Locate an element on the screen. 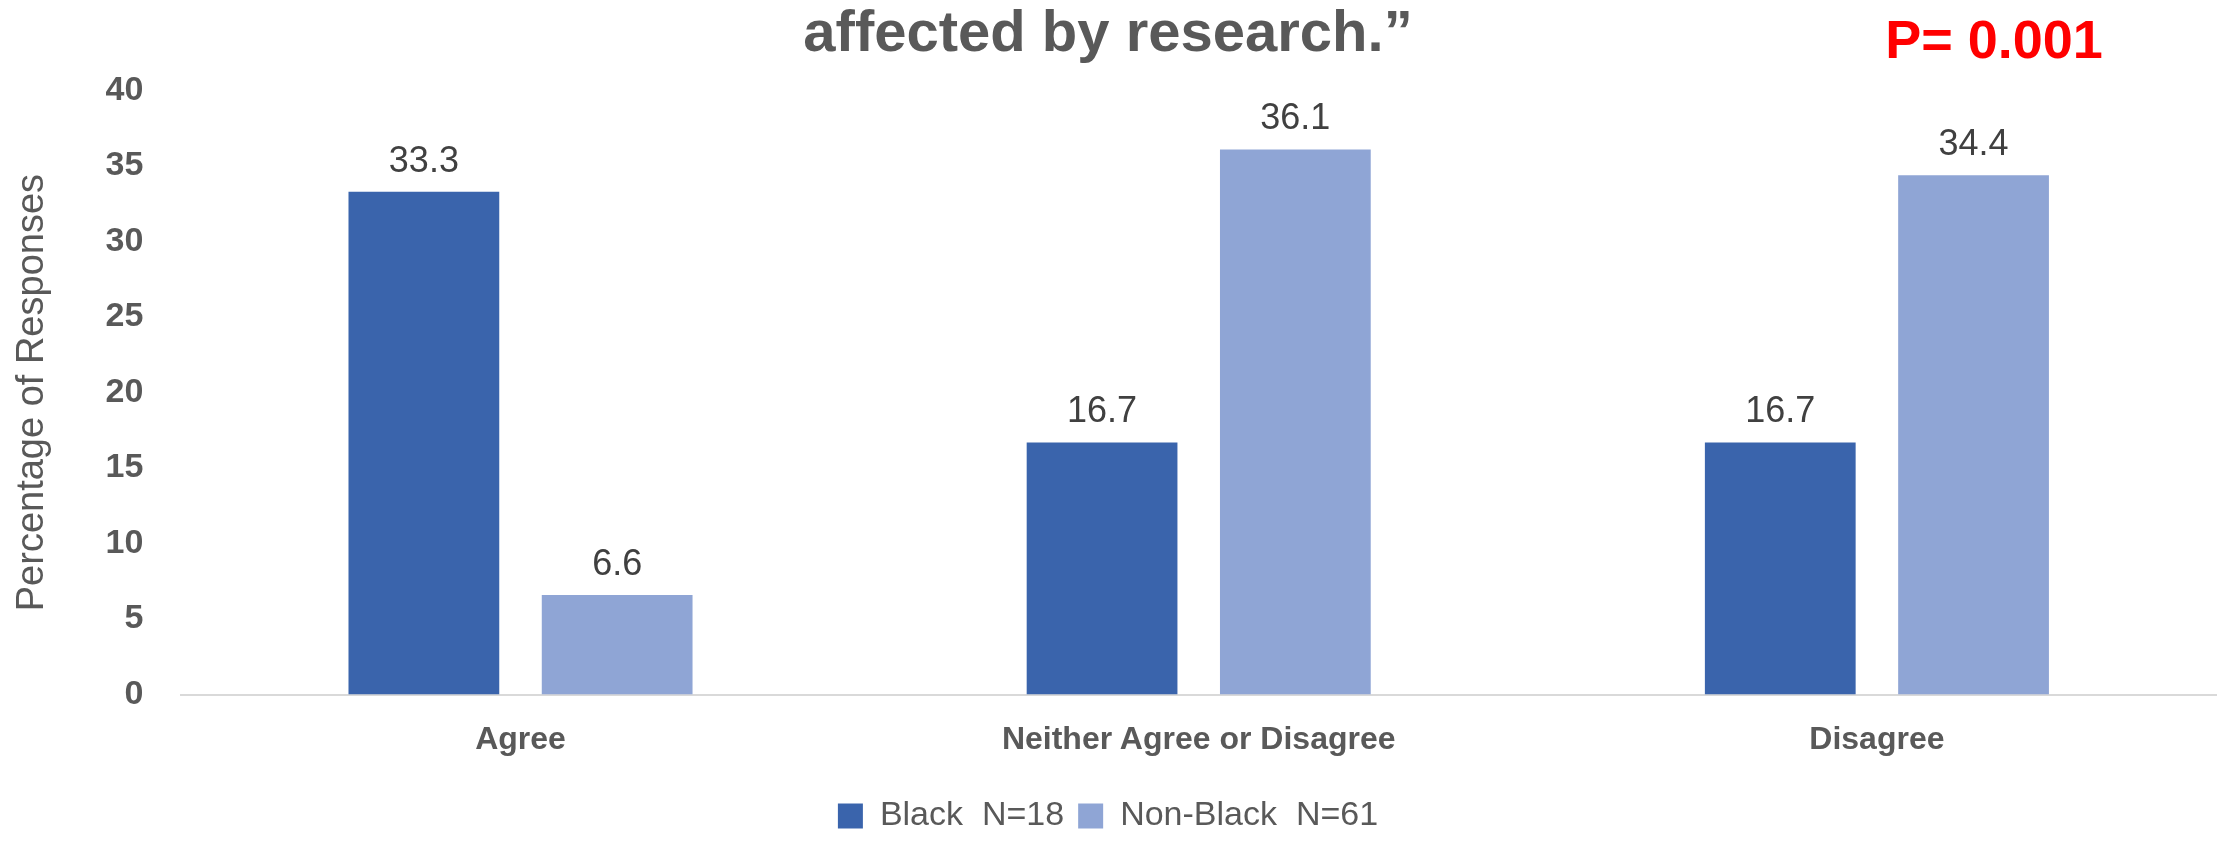  x-tick-label: Neither Agree or Disagree is located at coordinates (1198, 737).